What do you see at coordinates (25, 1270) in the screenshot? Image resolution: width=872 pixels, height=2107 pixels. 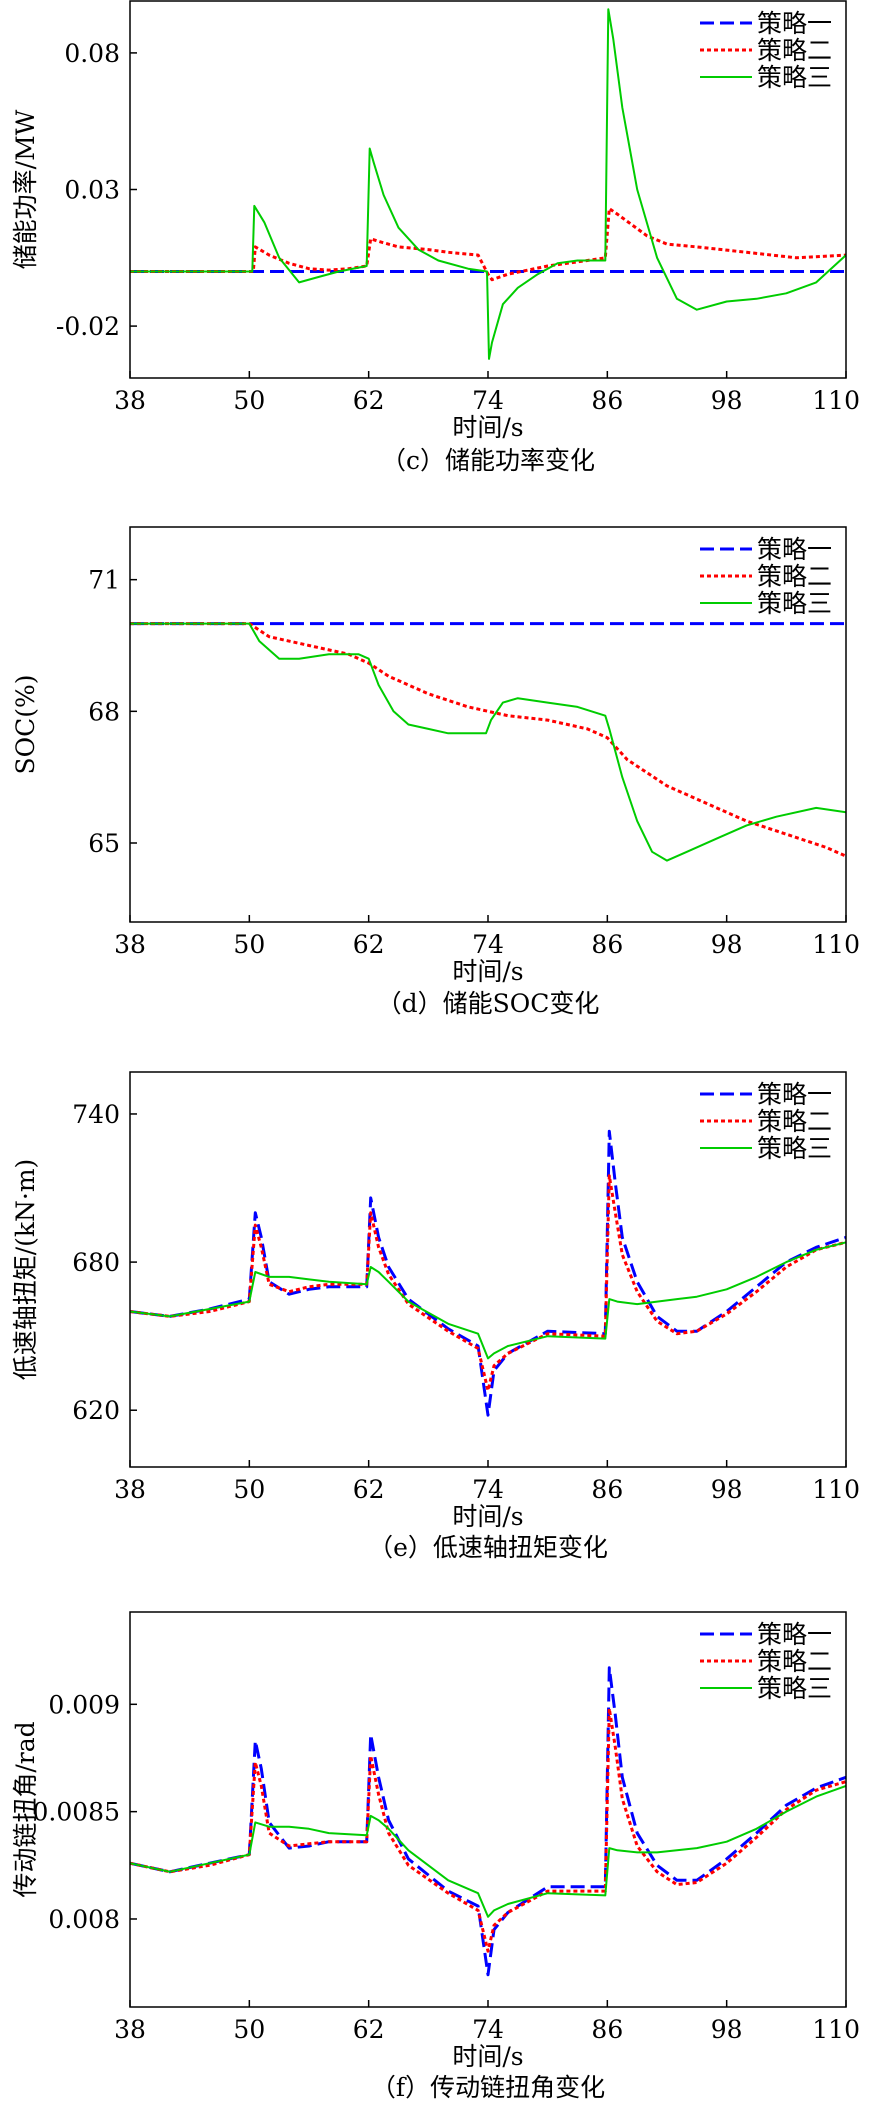 I see `y-axis-label: 低速轴扭矩/(kN·m)` at bounding box center [25, 1270].